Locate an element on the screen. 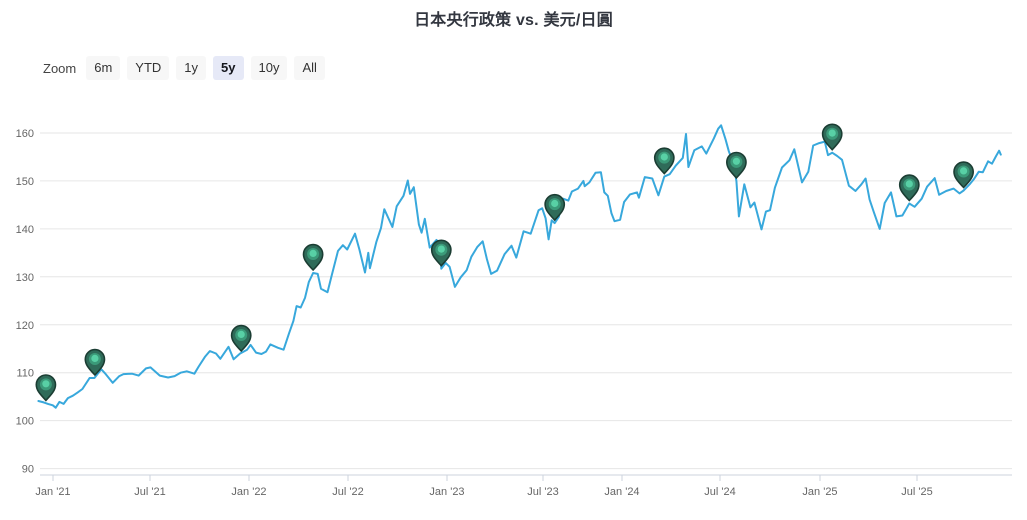  x-axis-label: Jul '22 is located at coordinates (347, 492).